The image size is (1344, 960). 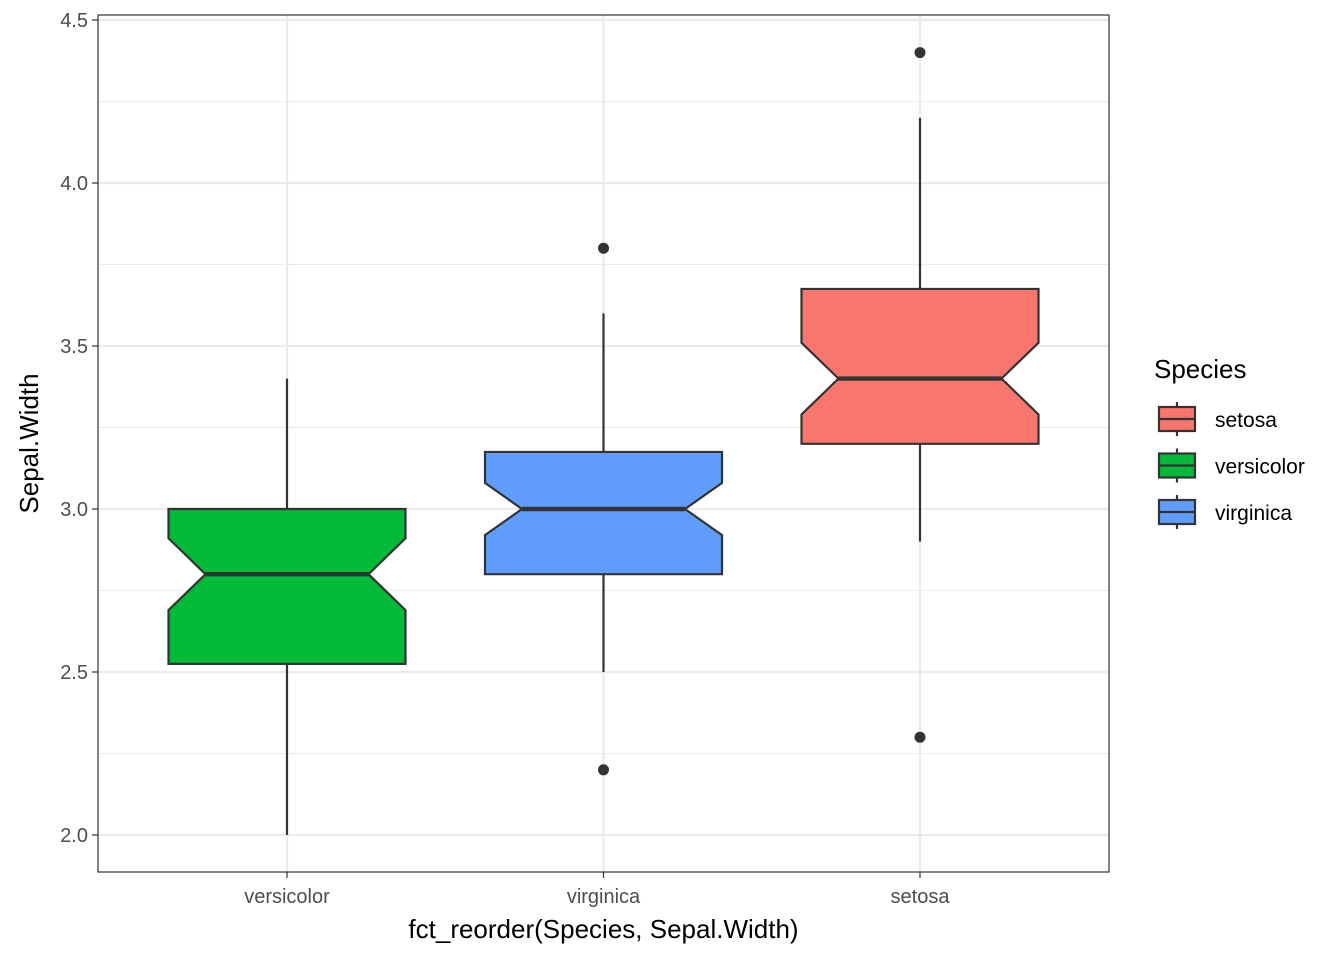 What do you see at coordinates (1260, 467) in the screenshot?
I see `legend-label: versicolor` at bounding box center [1260, 467].